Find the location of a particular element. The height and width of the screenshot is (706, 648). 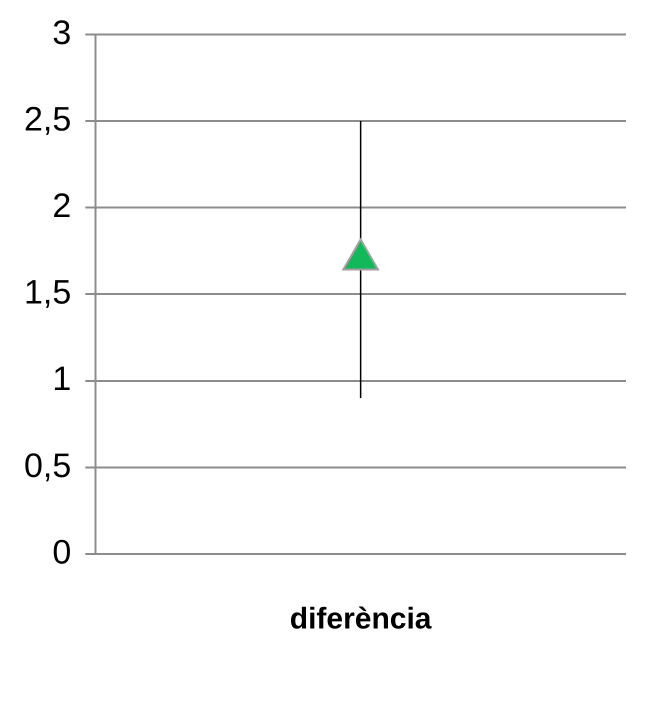

y-tick-label: 2 is located at coordinates (62, 205).